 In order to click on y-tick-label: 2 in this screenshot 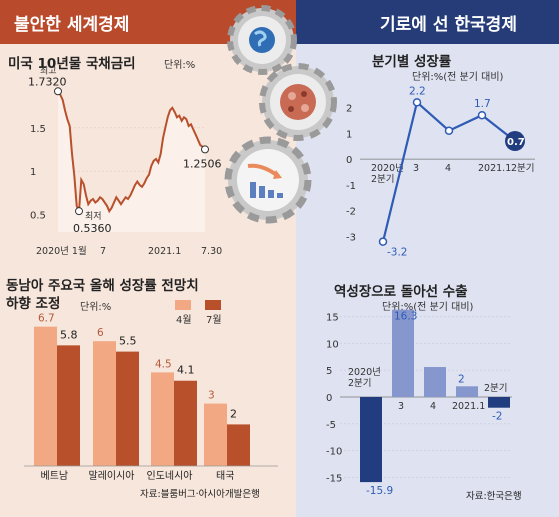, I will do `click(349, 108)`.